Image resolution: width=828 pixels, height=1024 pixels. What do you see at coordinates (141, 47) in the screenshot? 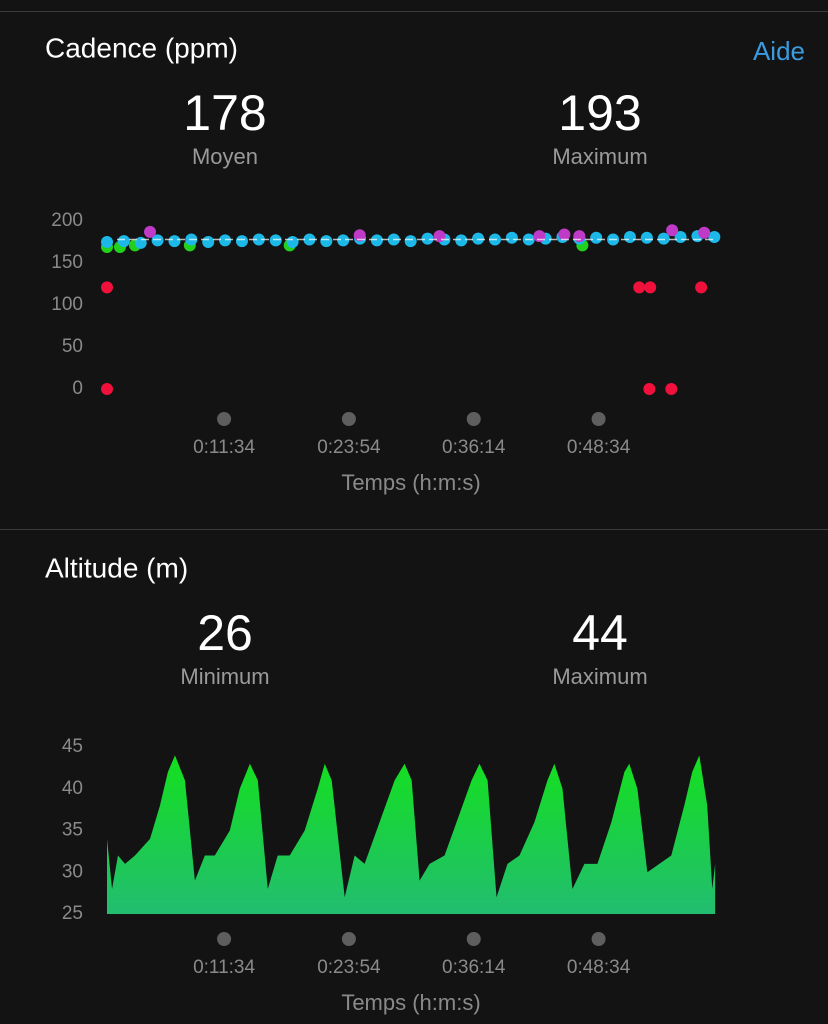
I see `section-title: Cadence (ppm)` at bounding box center [141, 47].